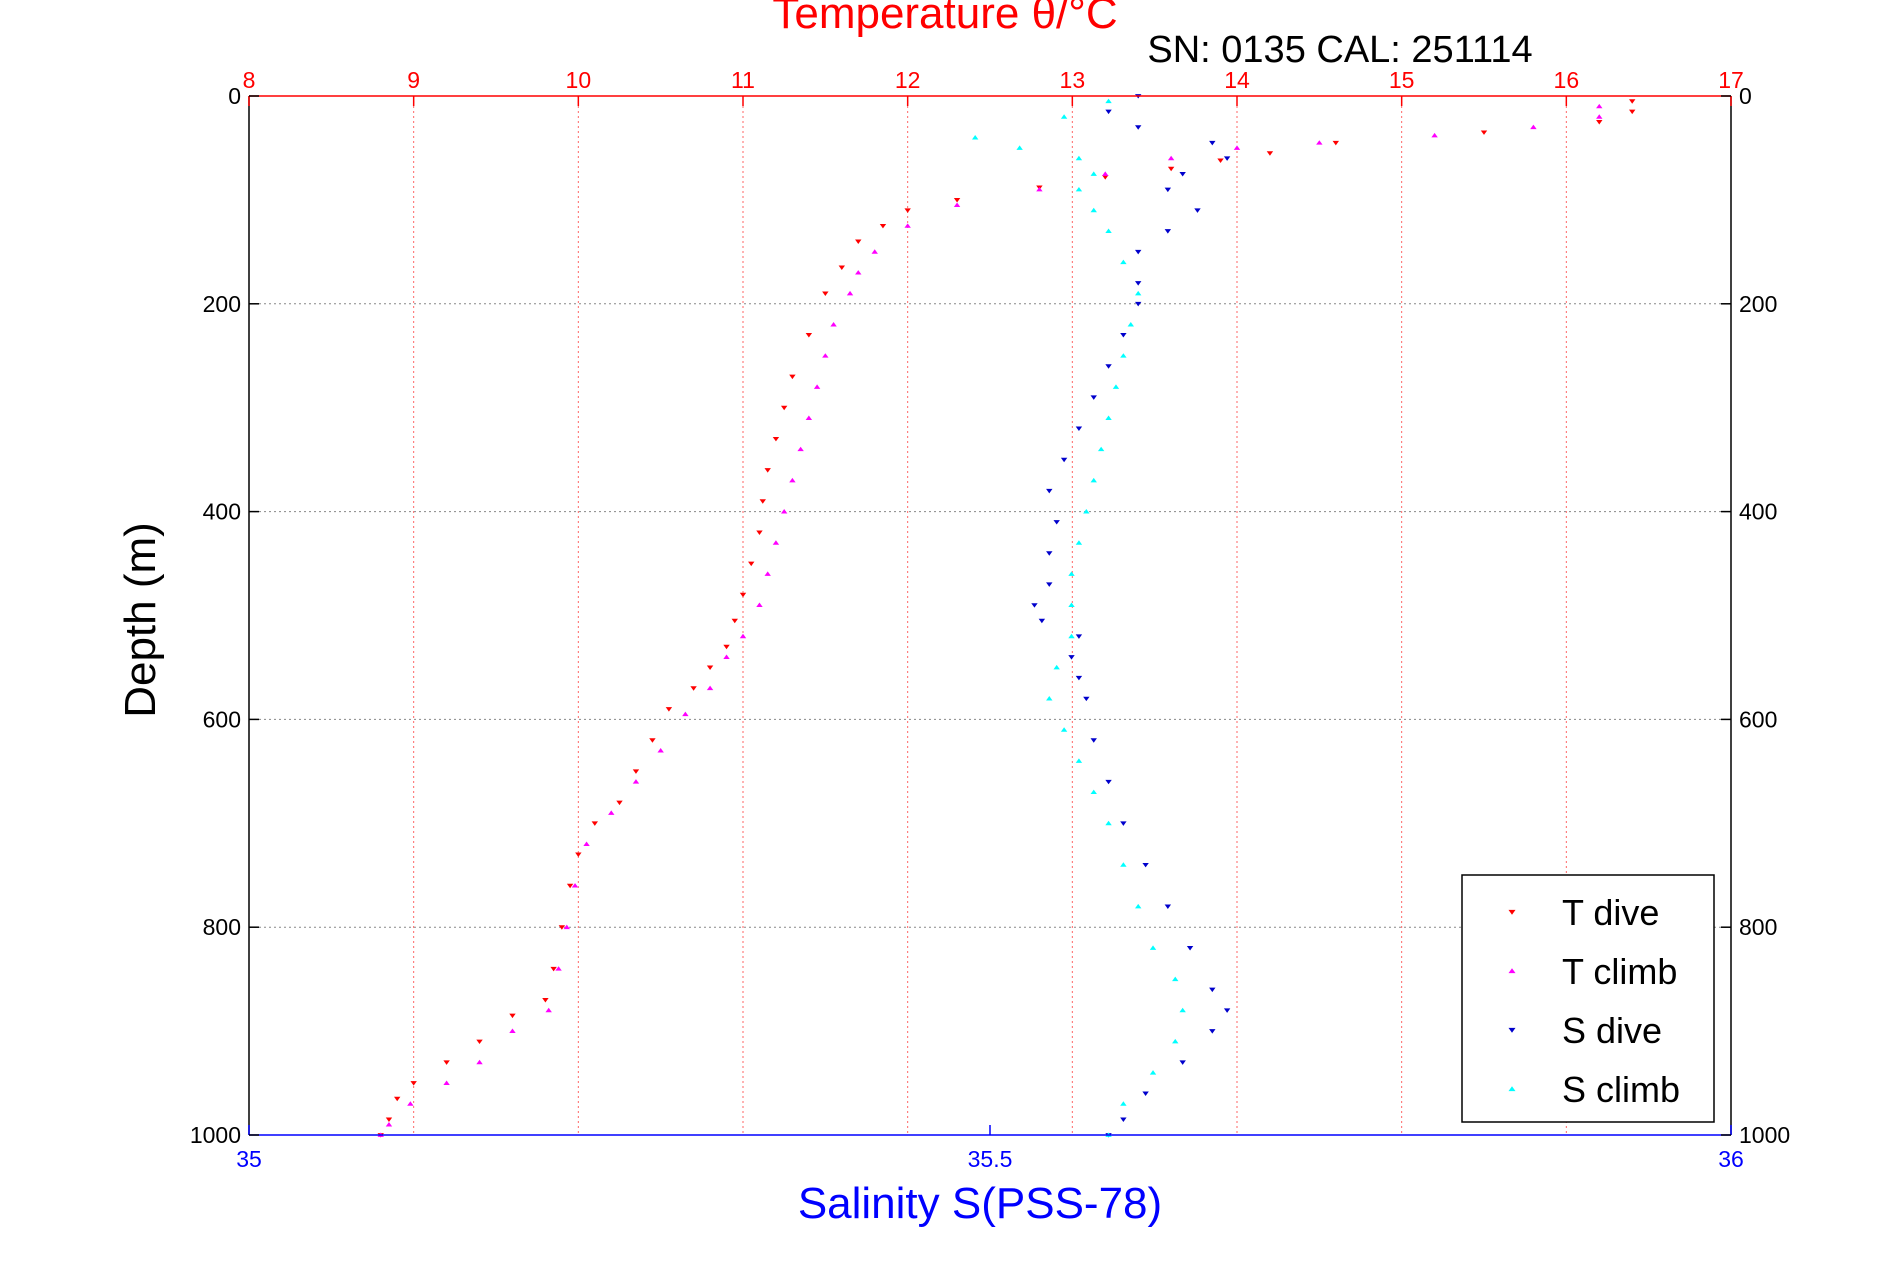 This screenshot has width=1891, height=1262. Describe the element at coordinates (1073, 80) in the screenshot. I see `temperature-tick-label: 13` at that location.